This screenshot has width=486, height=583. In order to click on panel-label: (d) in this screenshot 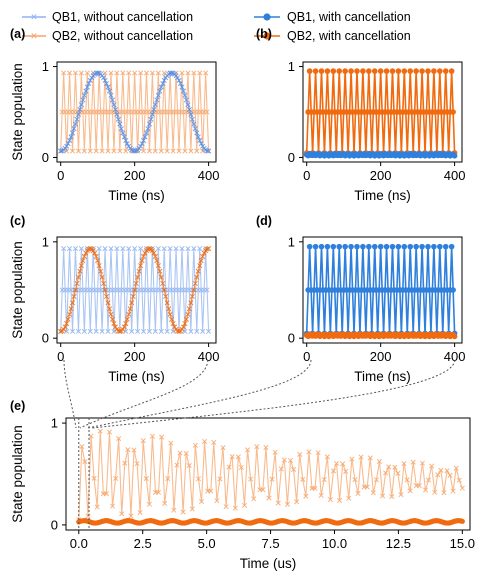, I will do `click(264, 221)`.